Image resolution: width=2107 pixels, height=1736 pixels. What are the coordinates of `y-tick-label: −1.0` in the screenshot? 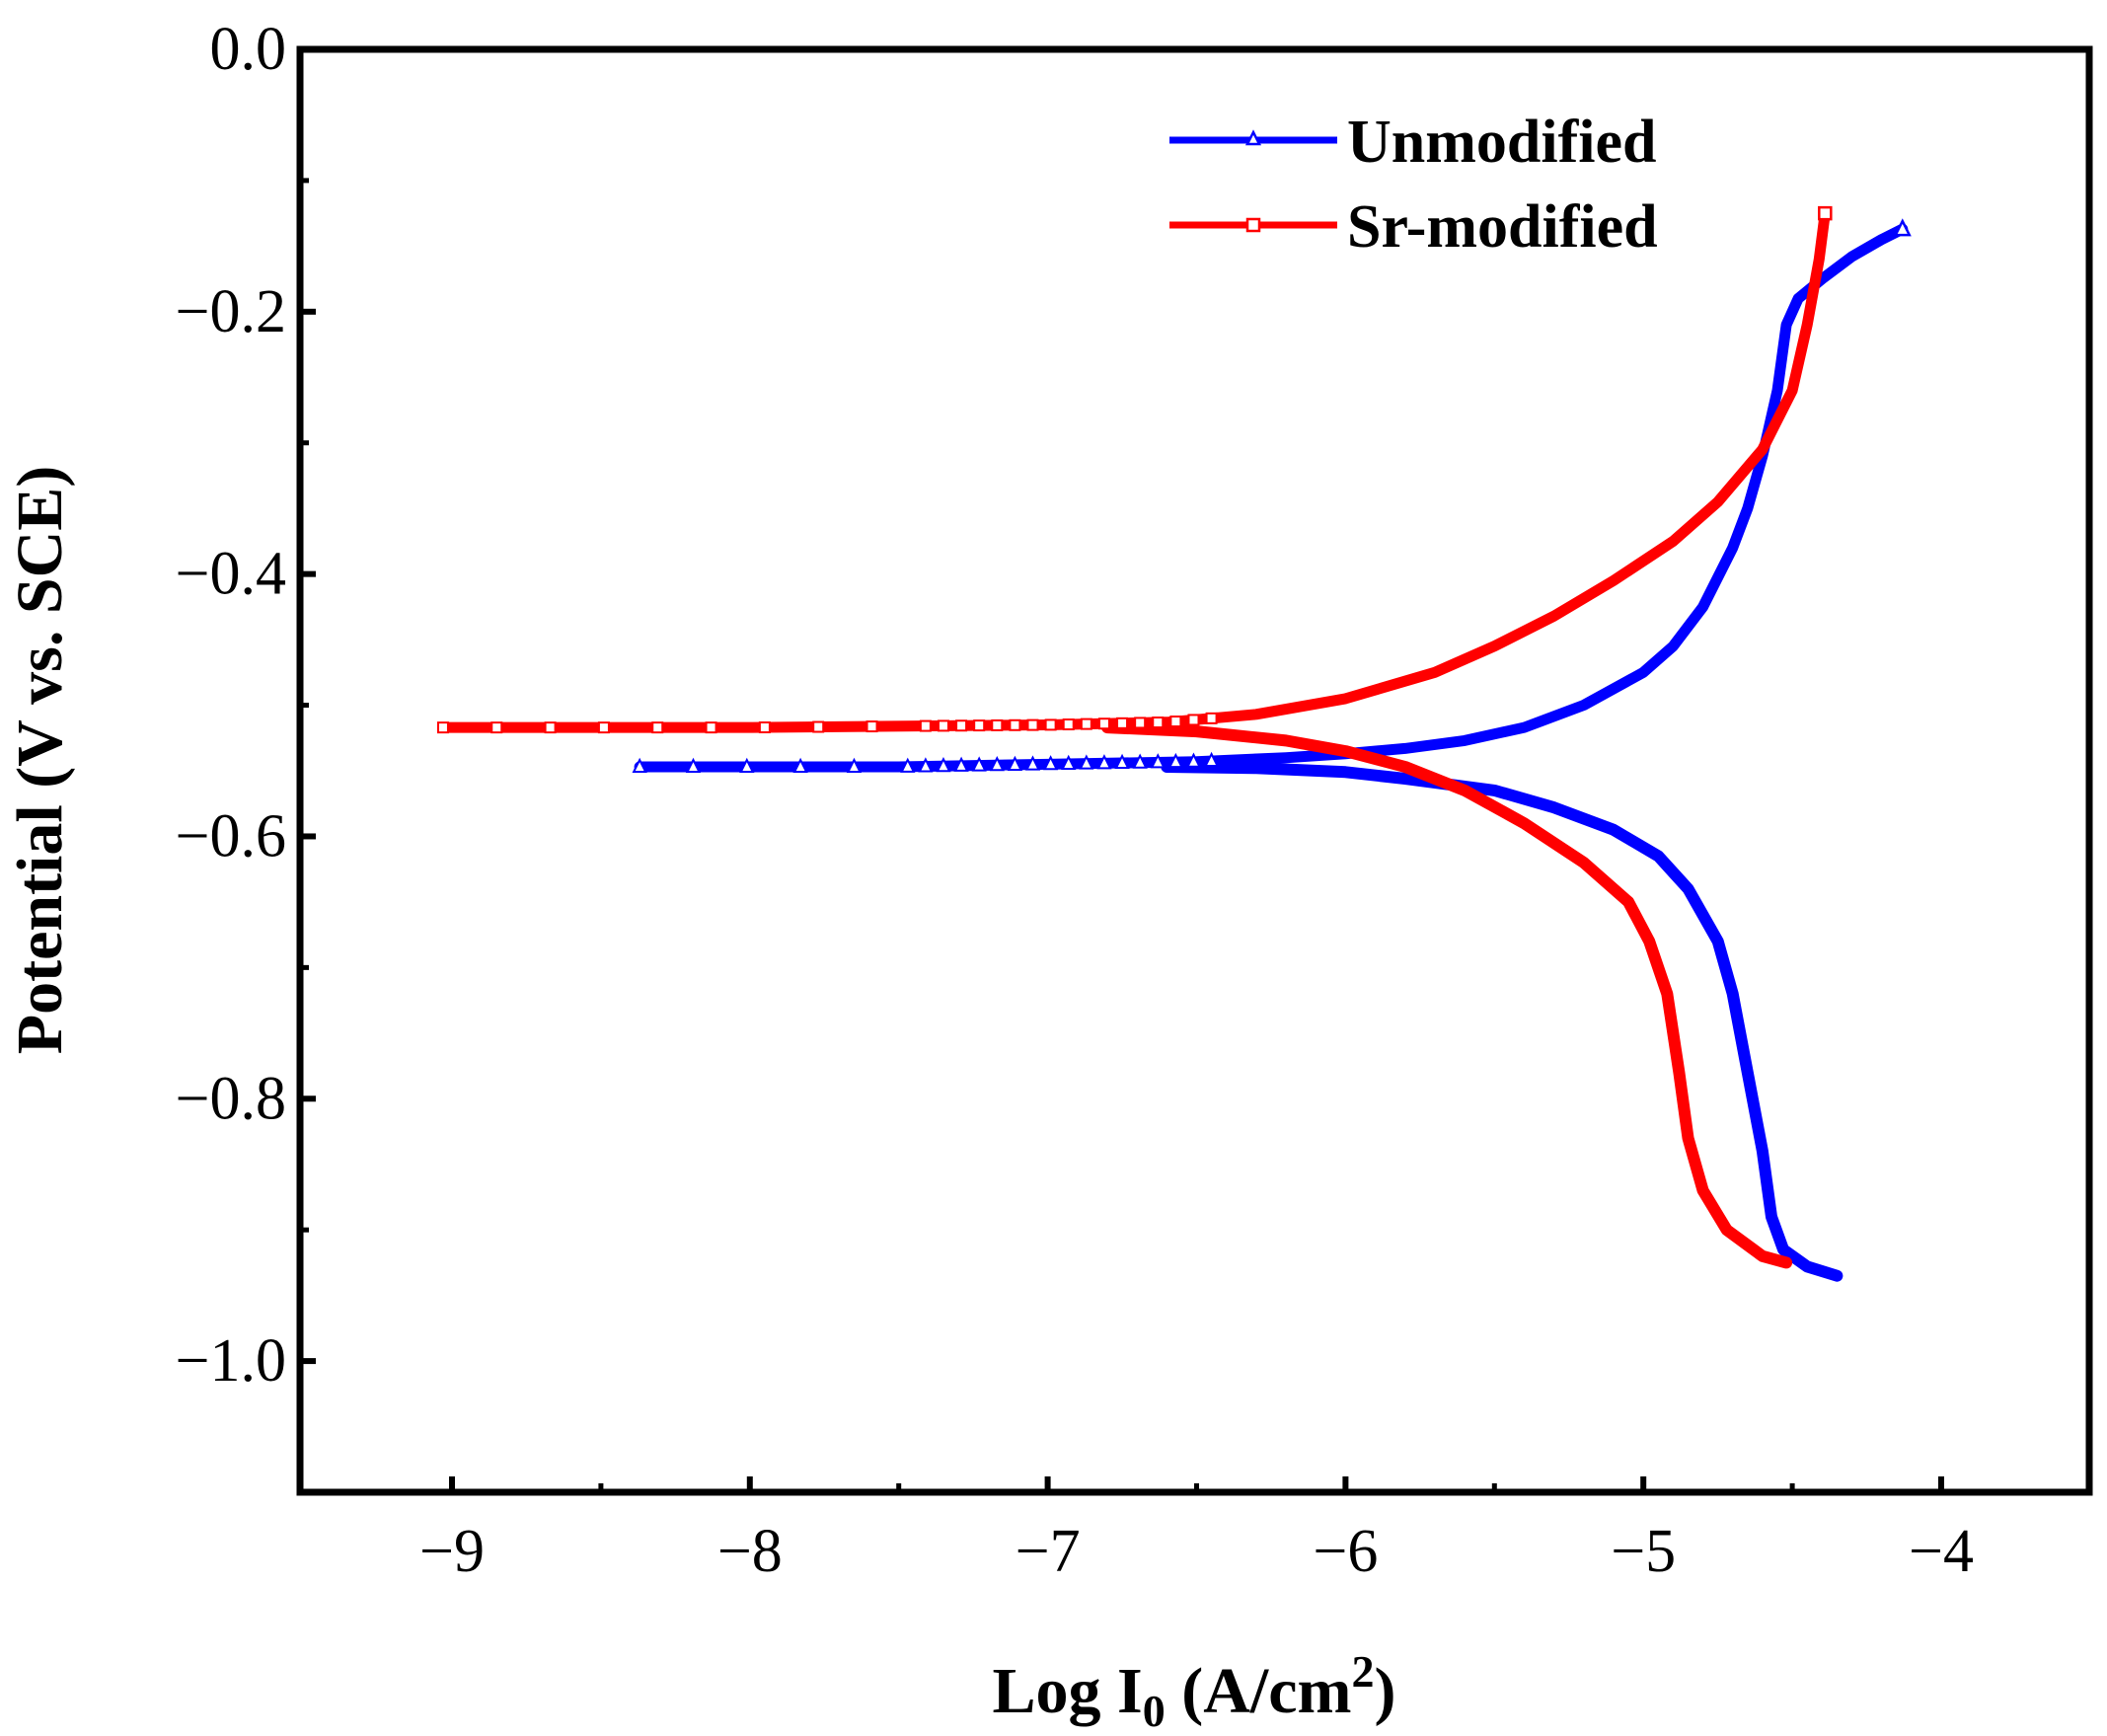 It's located at (231, 1361).